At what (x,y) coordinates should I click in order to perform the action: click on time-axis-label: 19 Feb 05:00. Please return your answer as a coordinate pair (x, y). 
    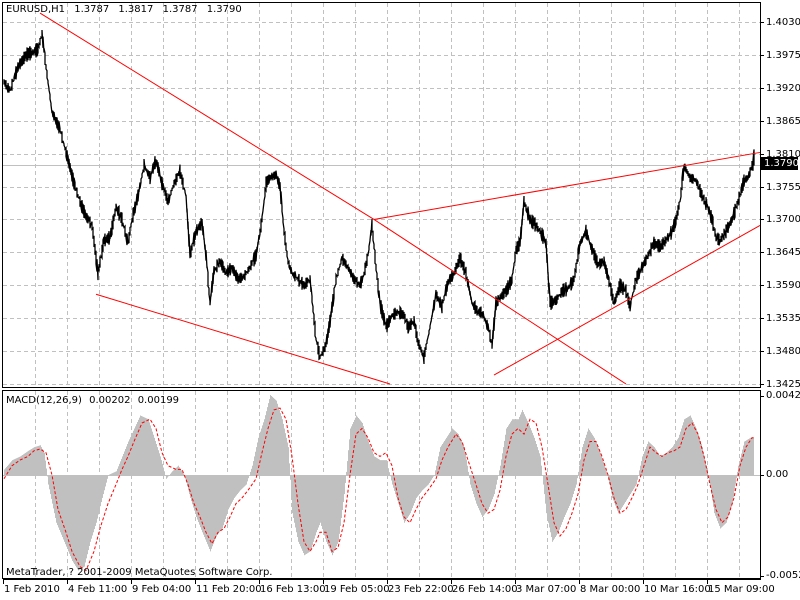
    Looking at the image, I should click on (357, 589).